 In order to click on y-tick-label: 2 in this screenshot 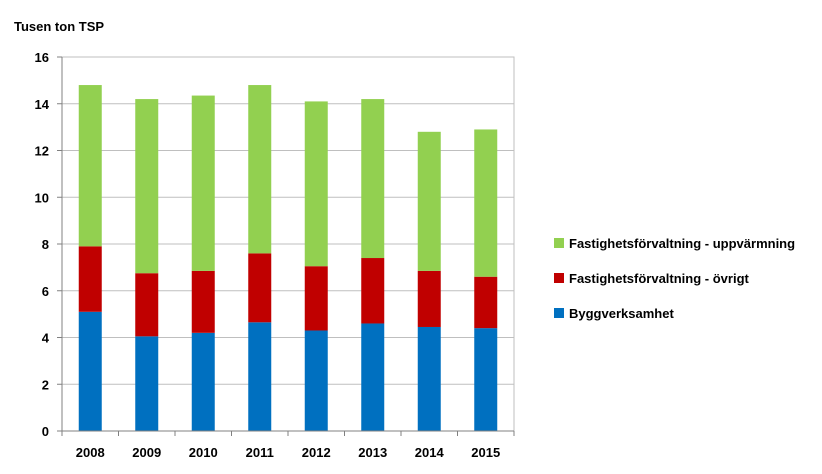, I will do `click(45, 384)`.